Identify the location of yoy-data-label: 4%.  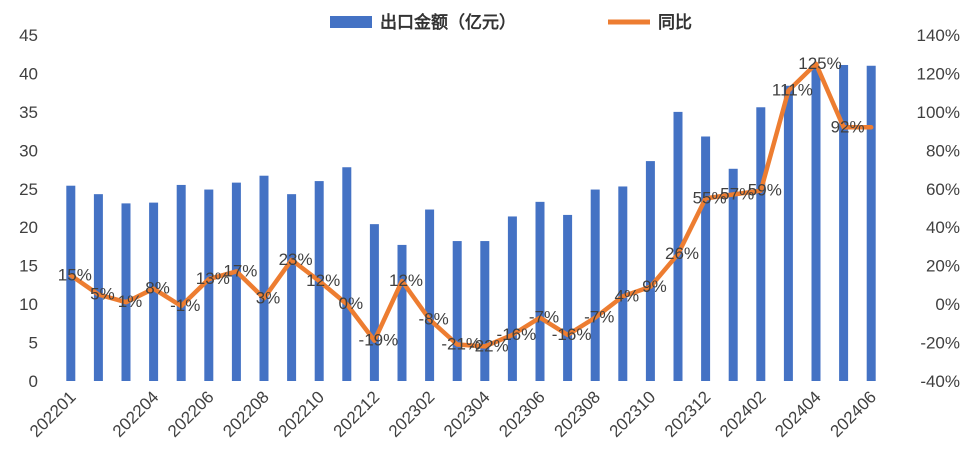
(627, 295).